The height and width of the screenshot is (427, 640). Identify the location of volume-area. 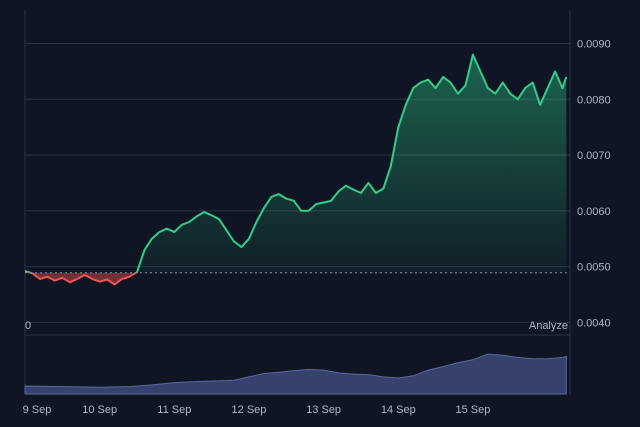
(295, 374).